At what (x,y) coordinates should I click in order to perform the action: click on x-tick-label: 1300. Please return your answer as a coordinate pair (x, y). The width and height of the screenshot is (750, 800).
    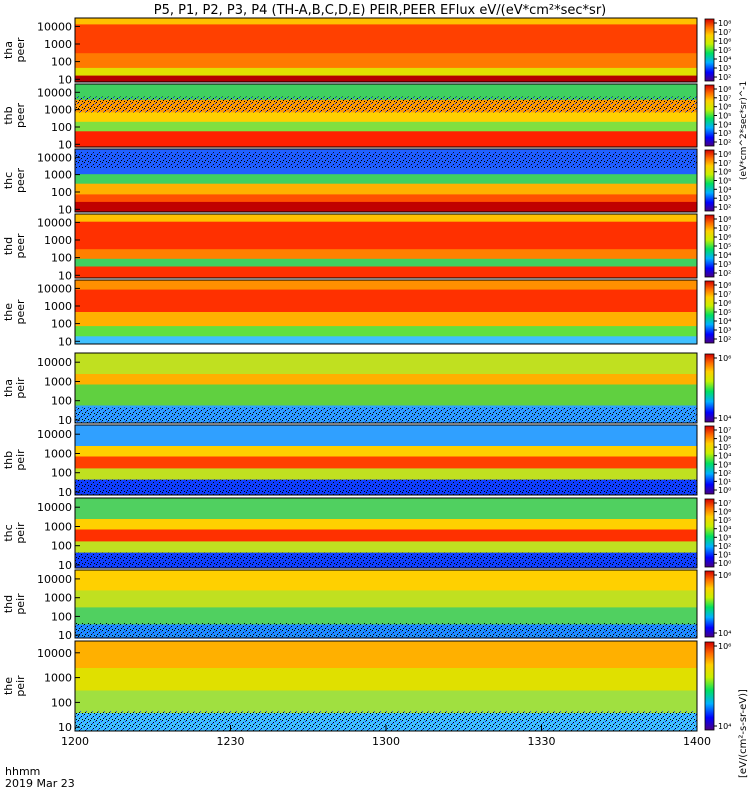
    Looking at the image, I should click on (386, 741).